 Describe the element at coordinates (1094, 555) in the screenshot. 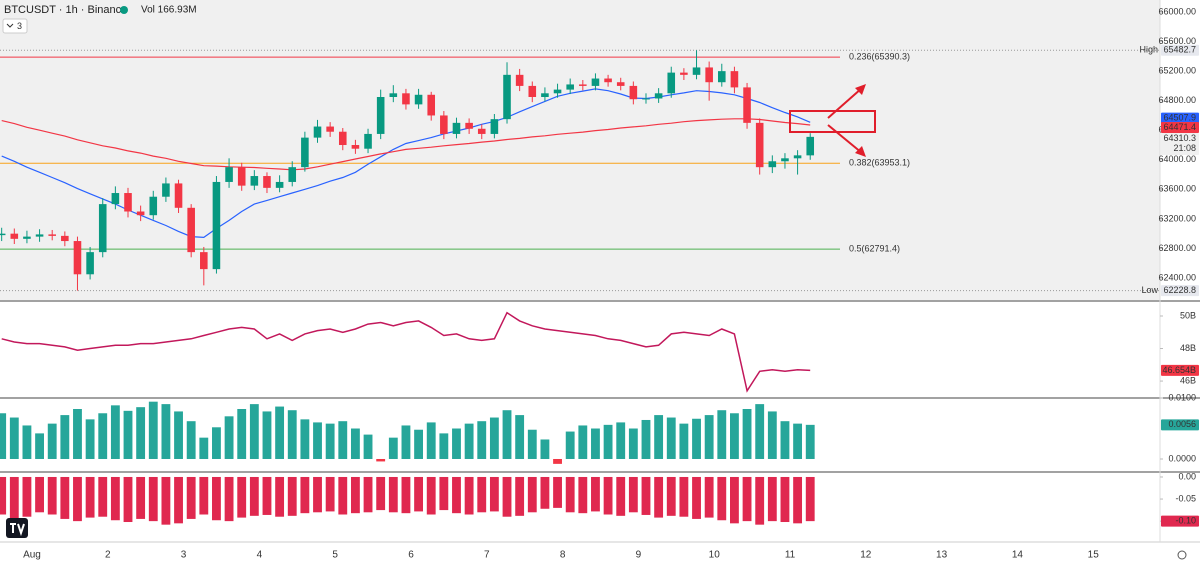

I see `x-tick-label: 15` at that location.